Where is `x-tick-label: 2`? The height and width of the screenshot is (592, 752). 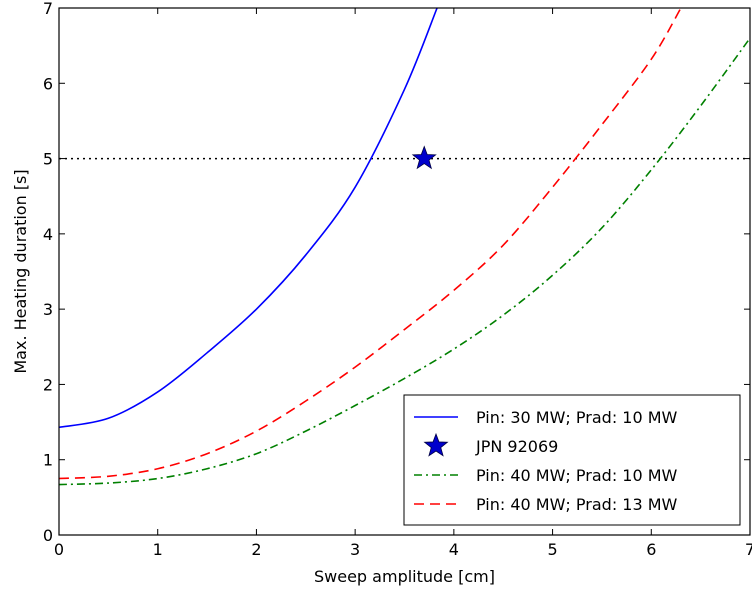 x-tick-label: 2 is located at coordinates (256, 549).